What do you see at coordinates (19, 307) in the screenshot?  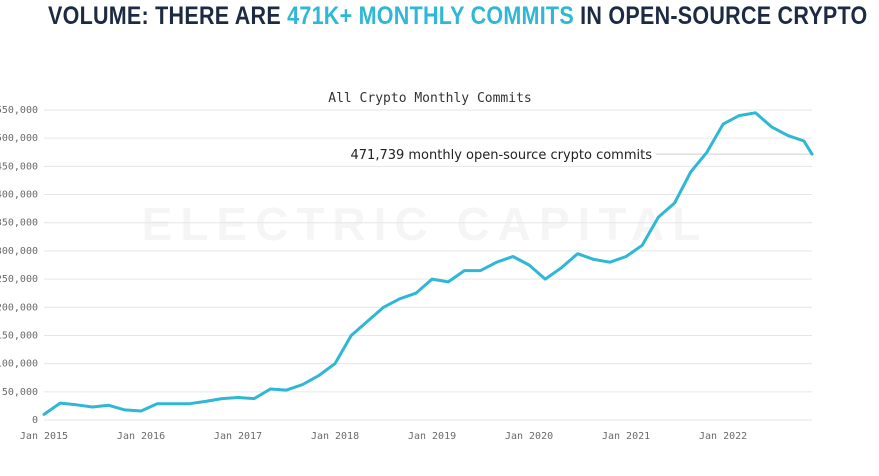 I see `y-tick-label: 200,000` at bounding box center [19, 307].